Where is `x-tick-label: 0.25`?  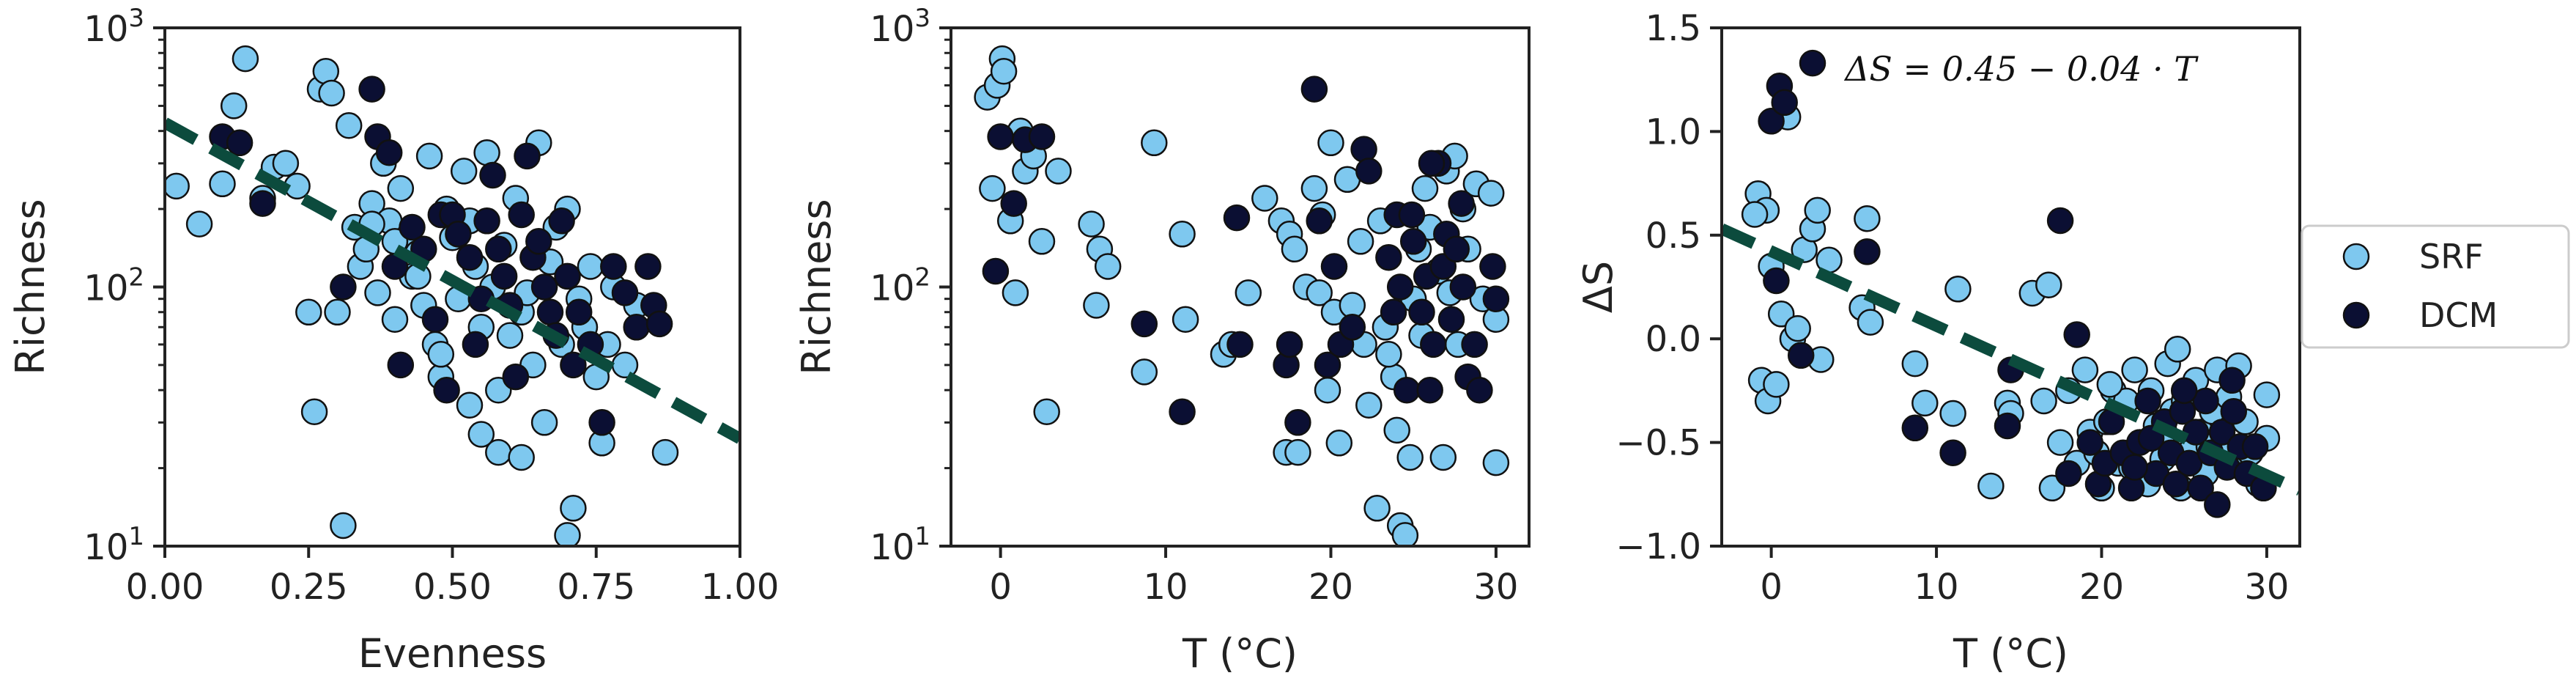 x-tick-label: 0.25 is located at coordinates (309, 588).